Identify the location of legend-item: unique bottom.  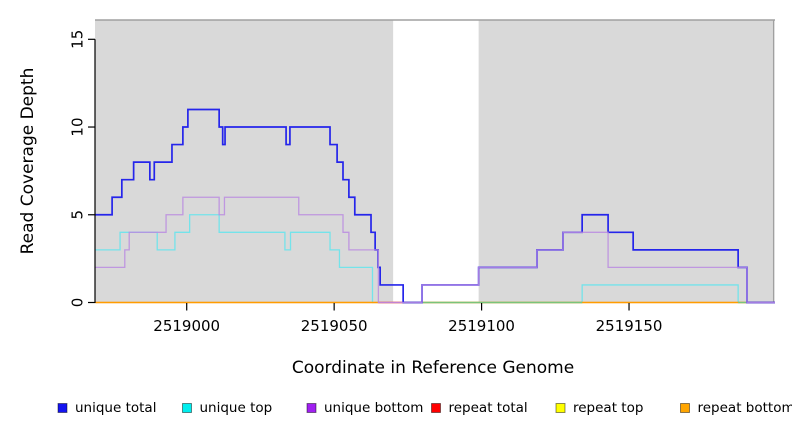
(364, 408).